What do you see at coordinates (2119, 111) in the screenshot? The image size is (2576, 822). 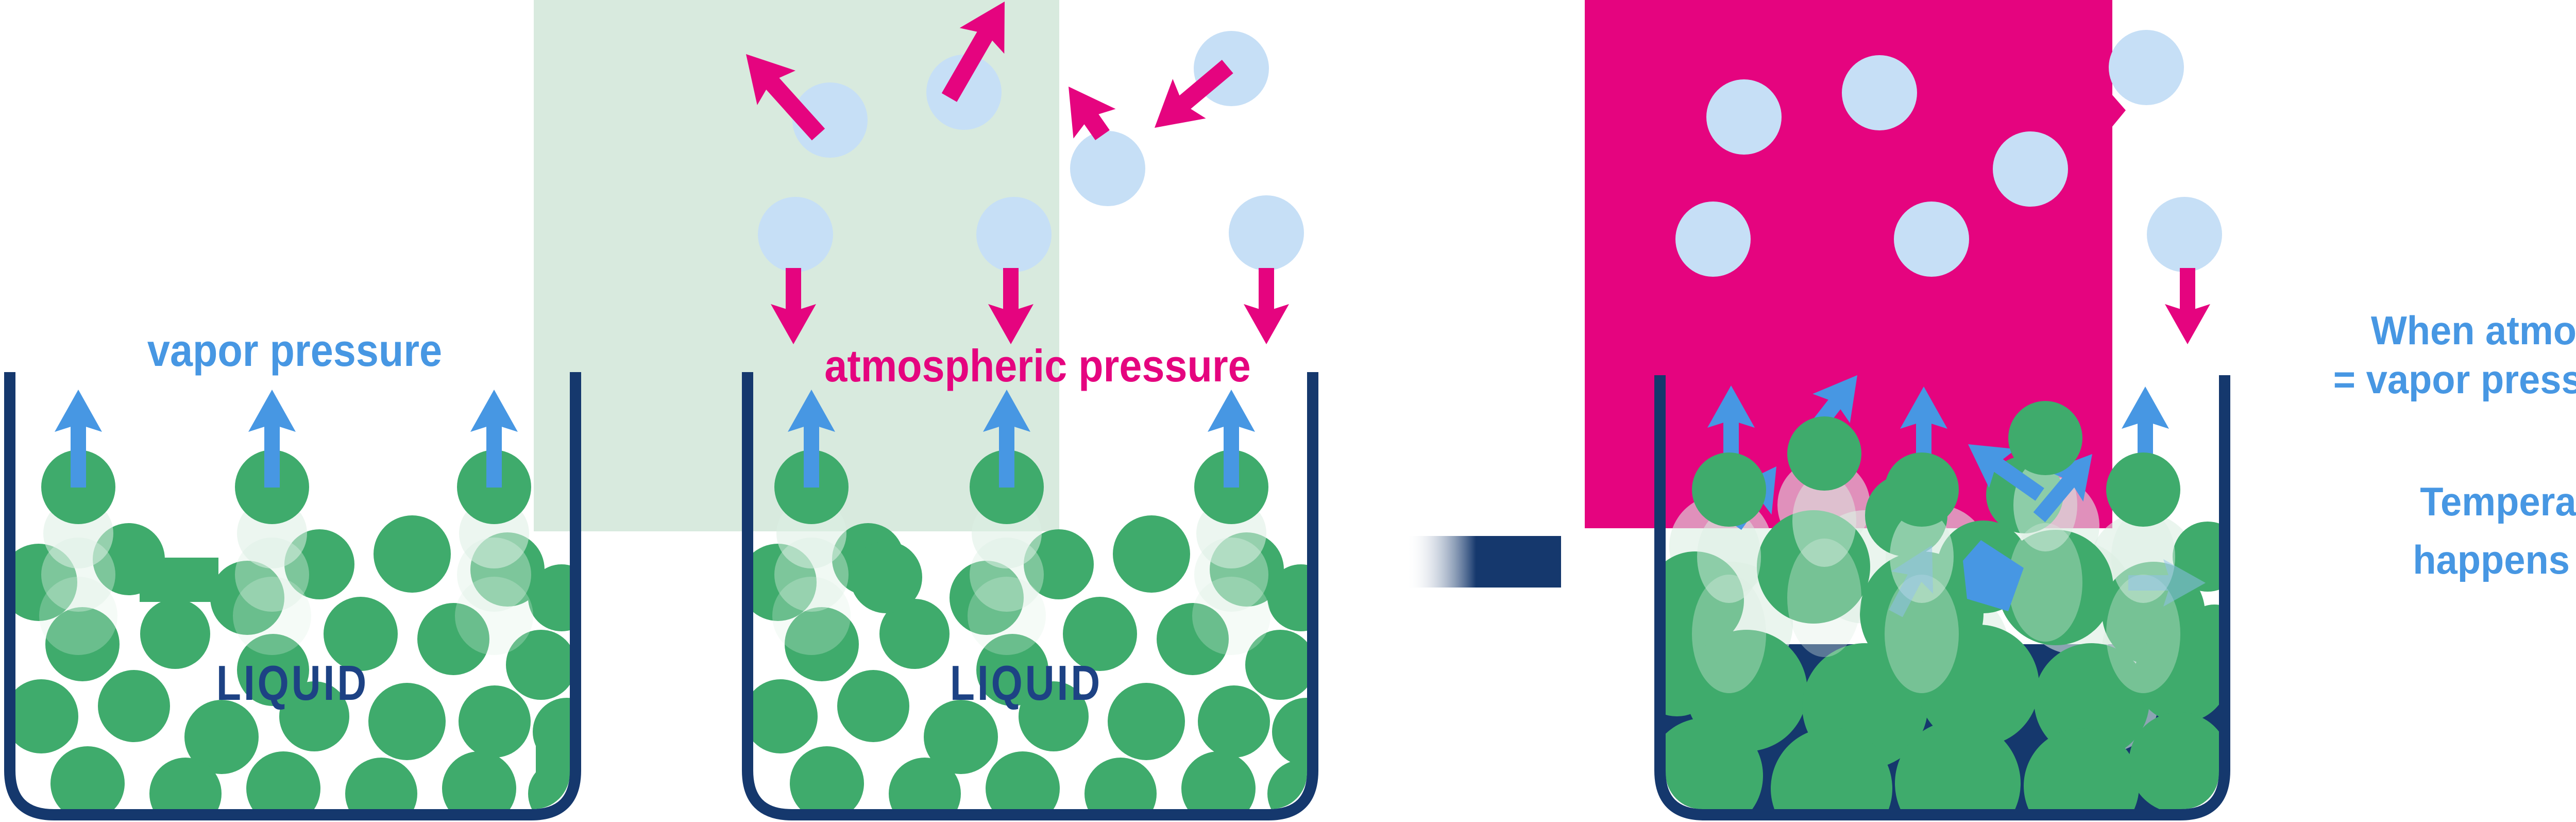 I see `pushback-arrowhead` at bounding box center [2119, 111].